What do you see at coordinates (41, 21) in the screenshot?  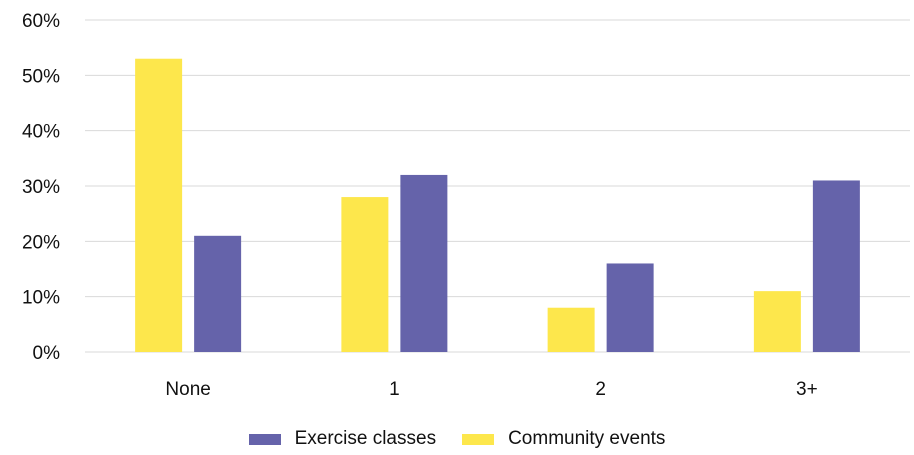 I see `y-tick-label: 60%` at bounding box center [41, 21].